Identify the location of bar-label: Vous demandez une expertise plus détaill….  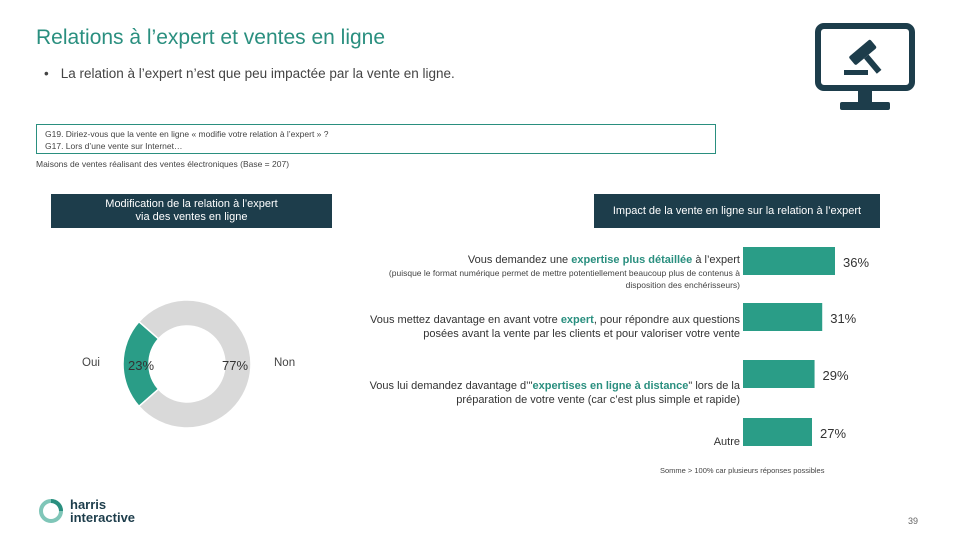
(550, 272).